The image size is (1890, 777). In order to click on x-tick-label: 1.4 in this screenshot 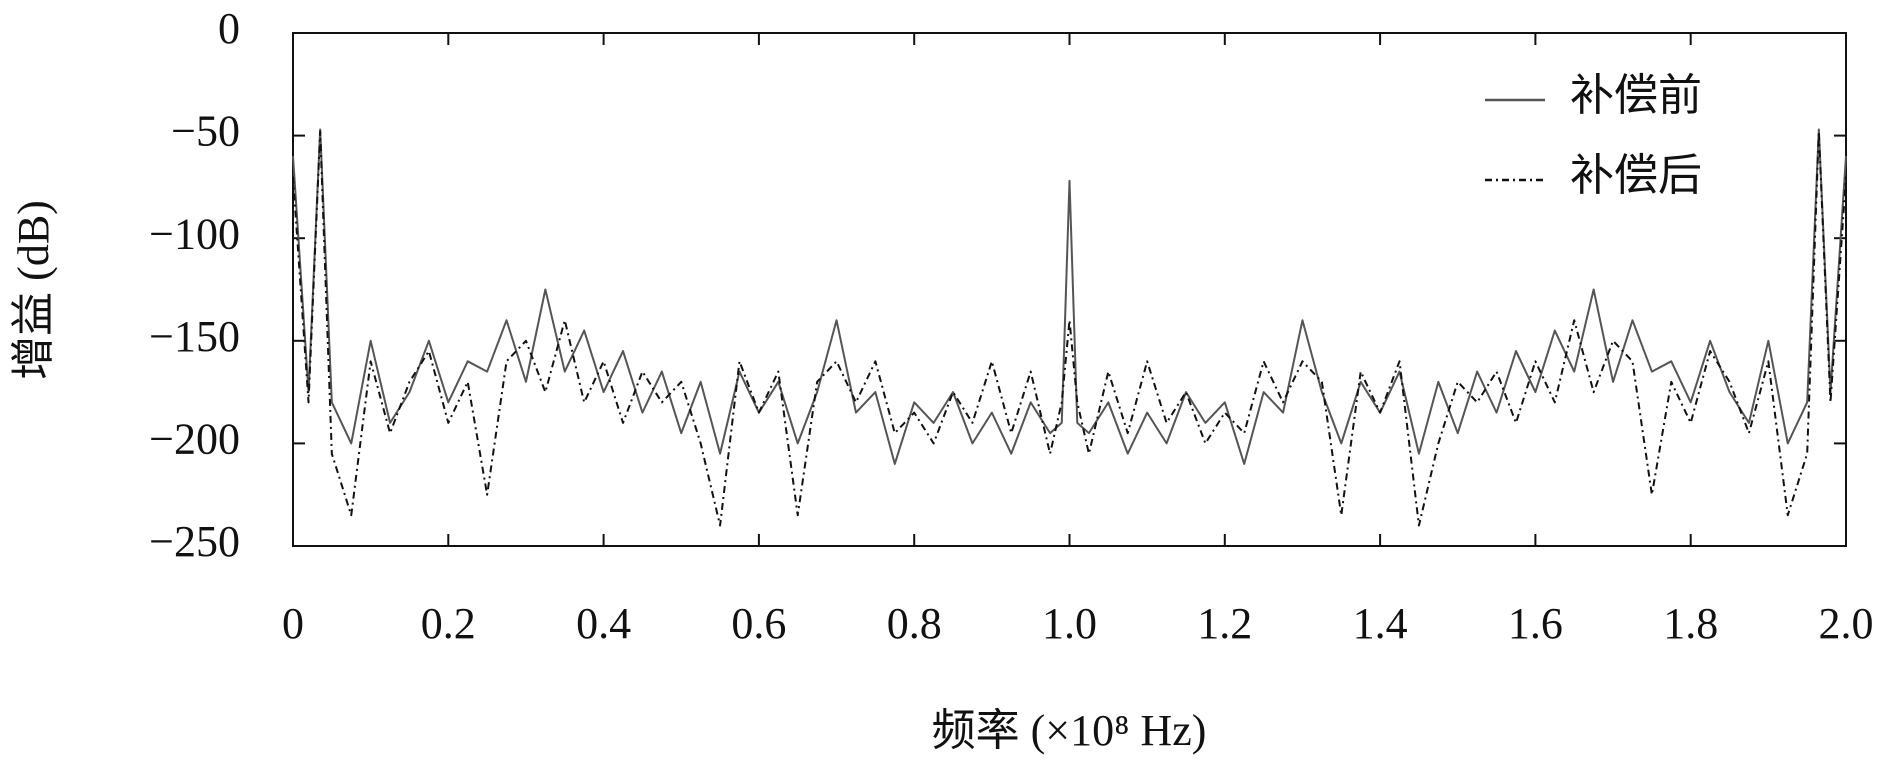, I will do `click(1380, 623)`.